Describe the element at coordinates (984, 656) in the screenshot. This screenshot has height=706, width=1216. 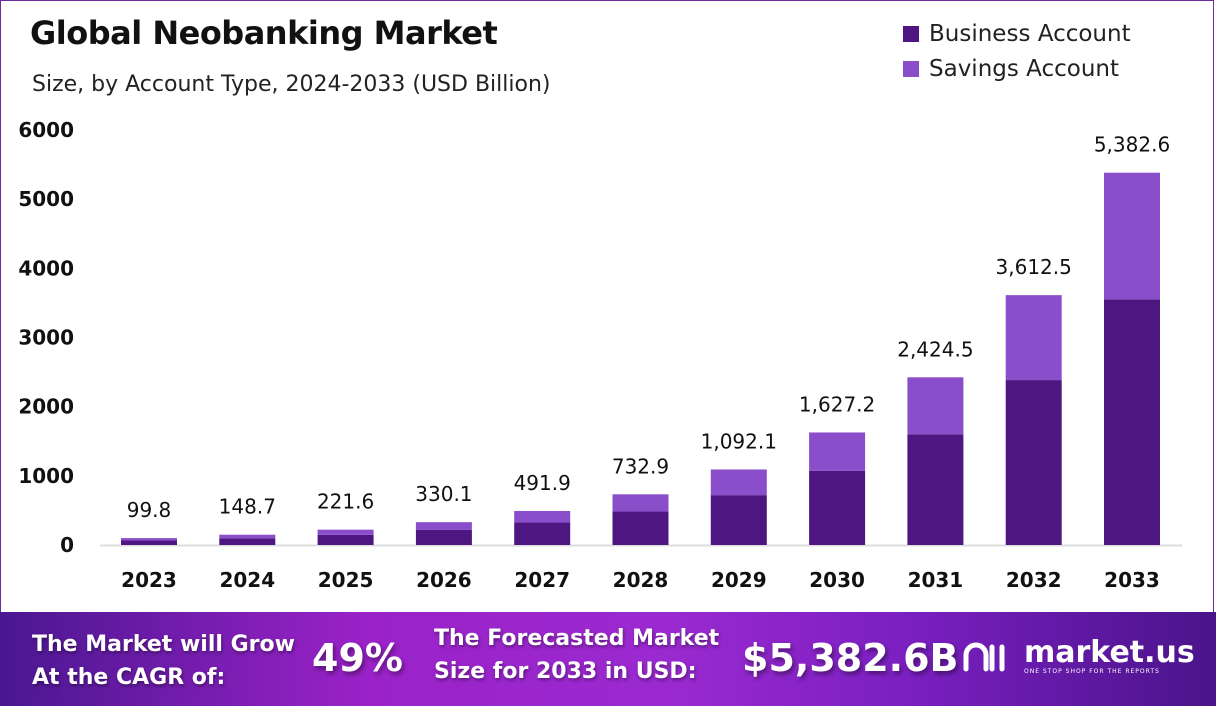
I see `logo-mark-icon` at that location.